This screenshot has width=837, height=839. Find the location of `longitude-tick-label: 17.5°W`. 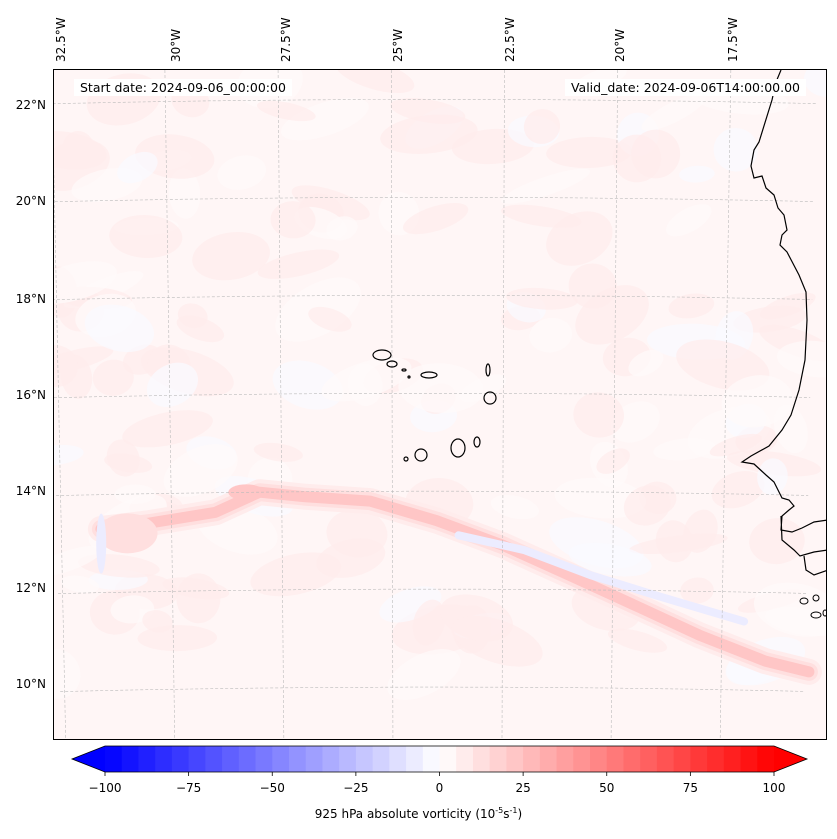

longitude-tick-label: 17.5°W is located at coordinates (733, 39).